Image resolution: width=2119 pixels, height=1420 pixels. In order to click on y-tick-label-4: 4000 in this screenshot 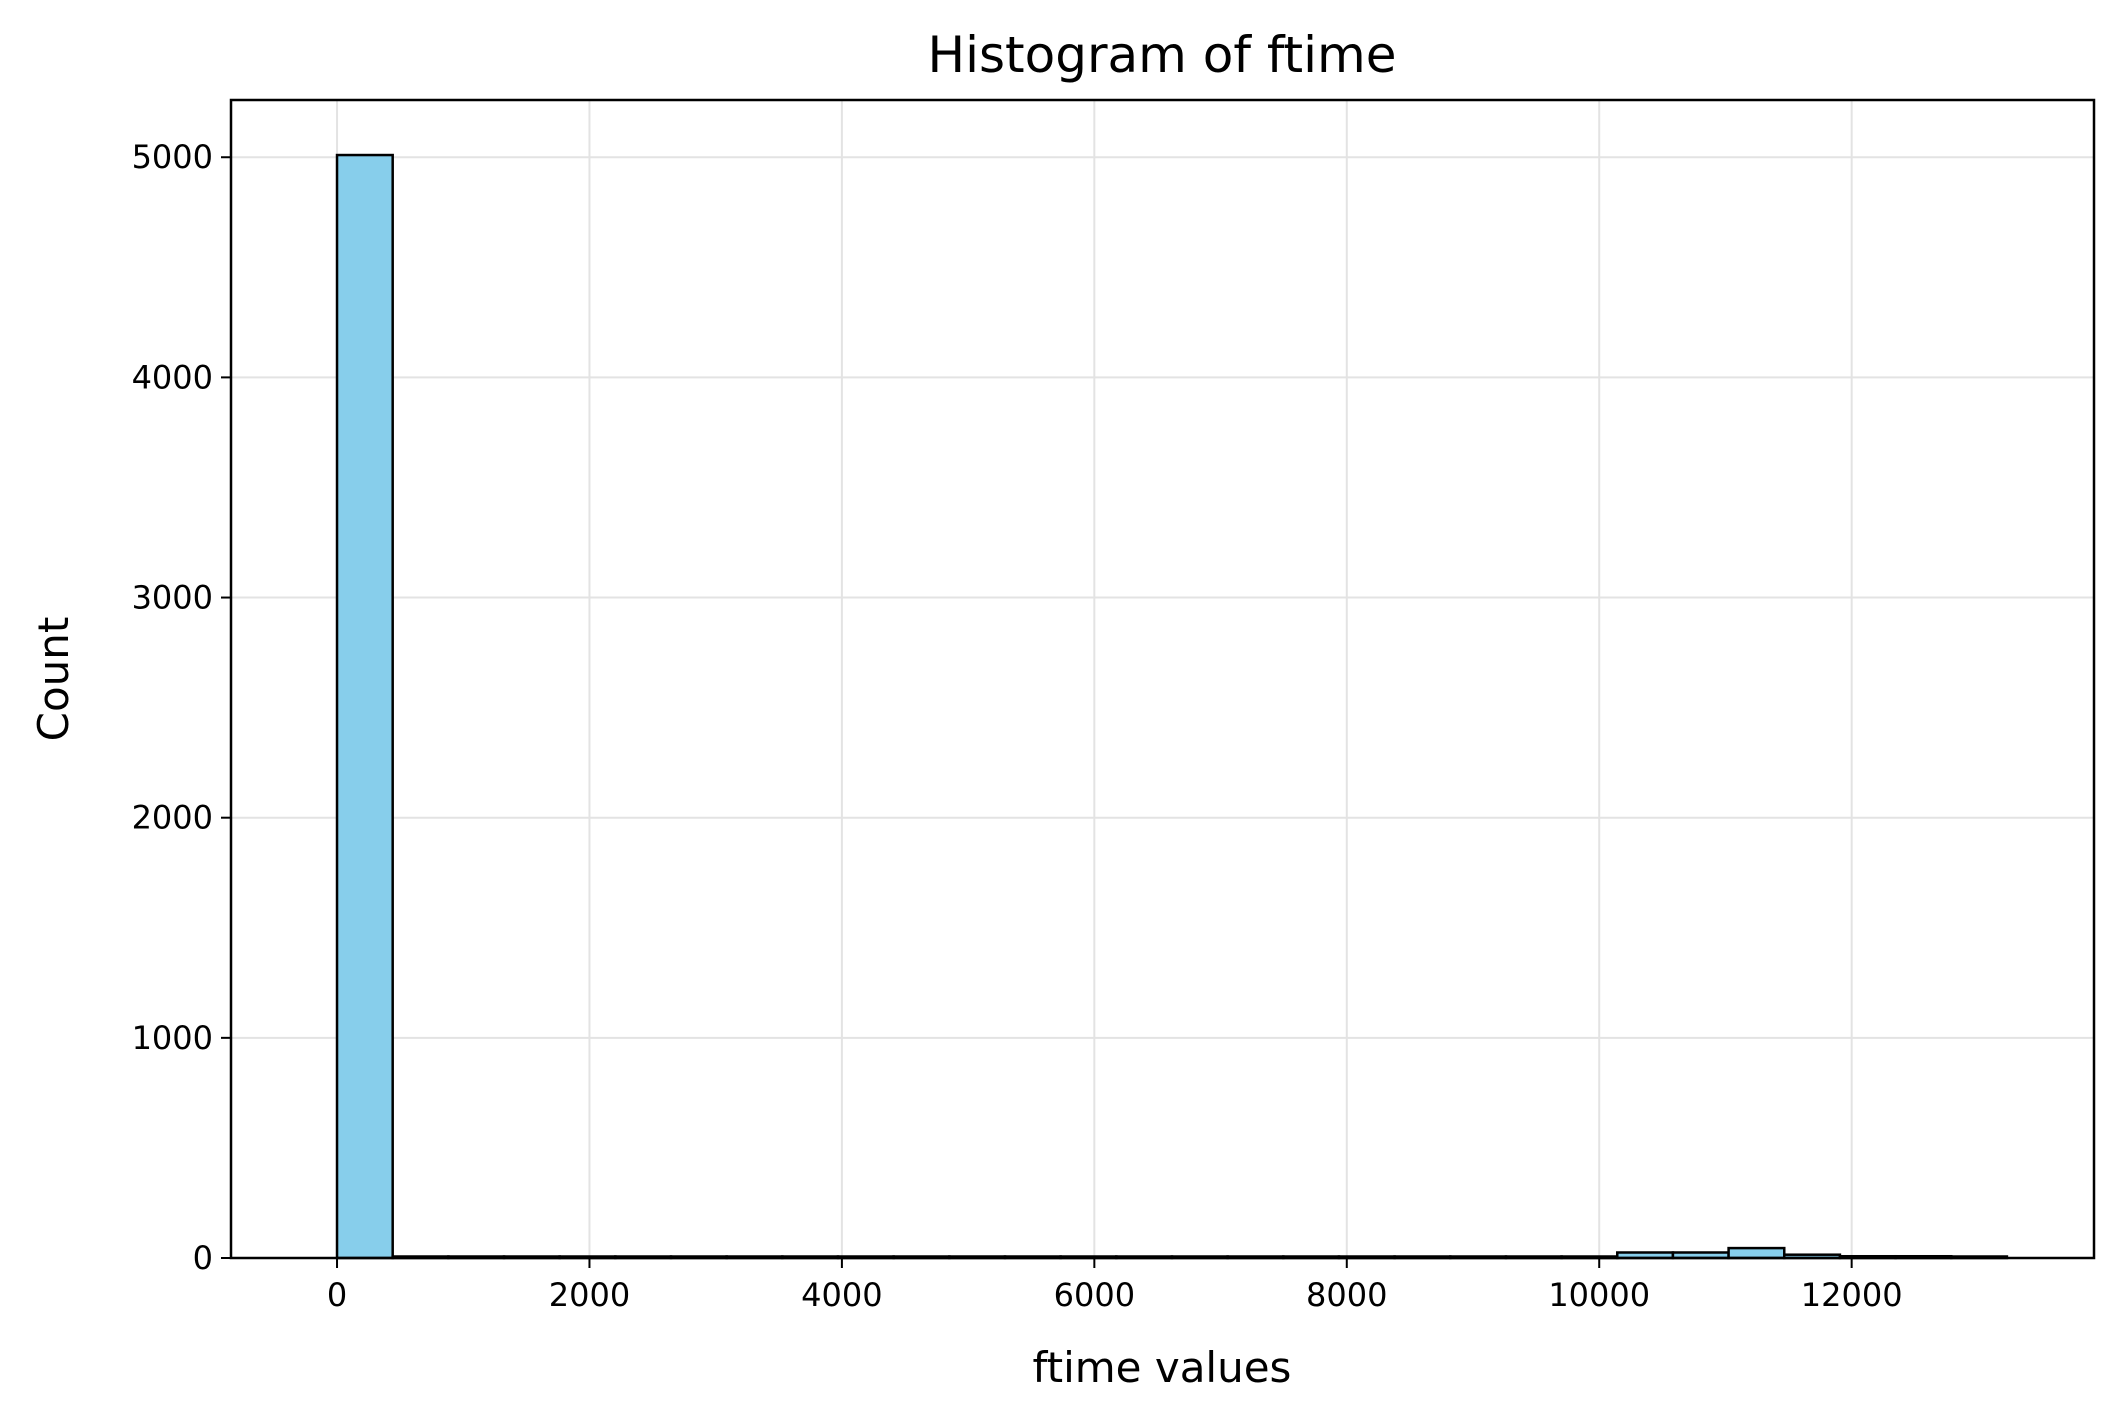, I will do `click(172, 377)`.